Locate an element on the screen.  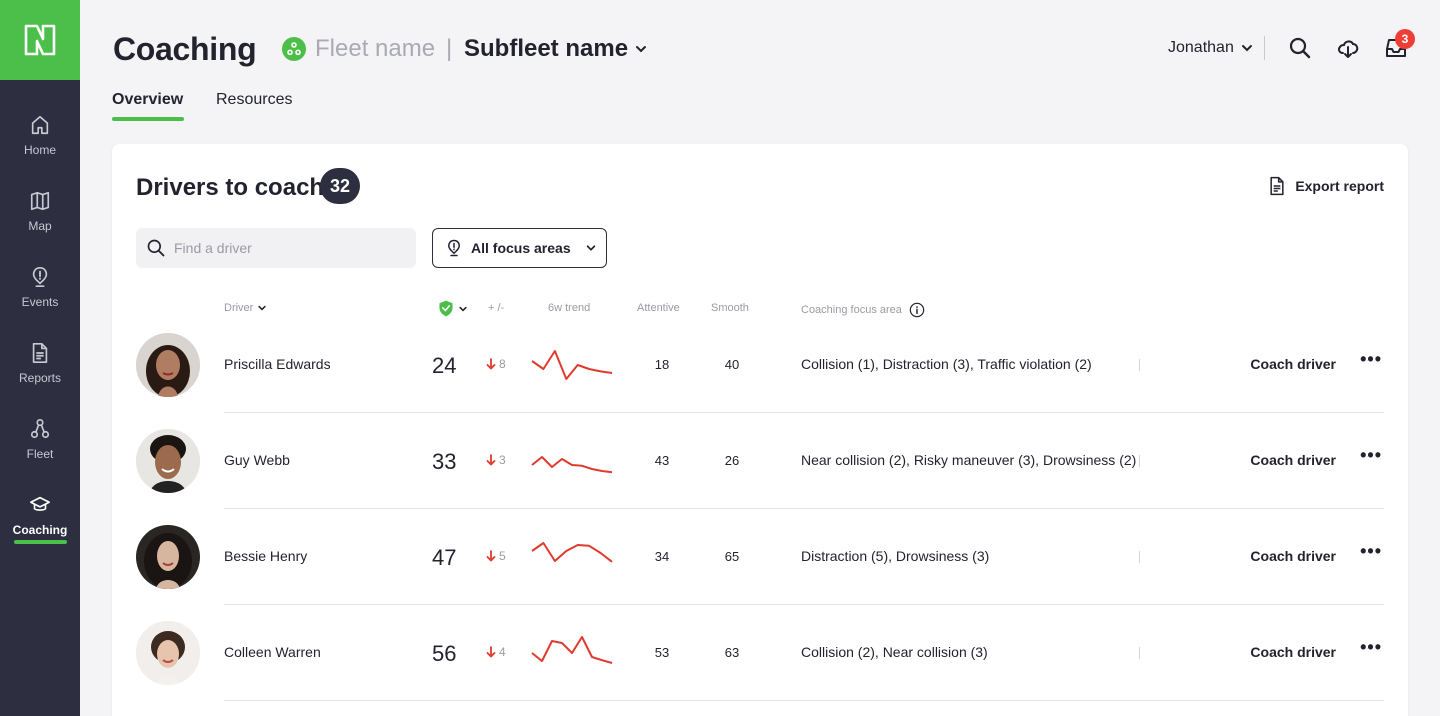
driver-name: Guy Webb is located at coordinates (257, 460).